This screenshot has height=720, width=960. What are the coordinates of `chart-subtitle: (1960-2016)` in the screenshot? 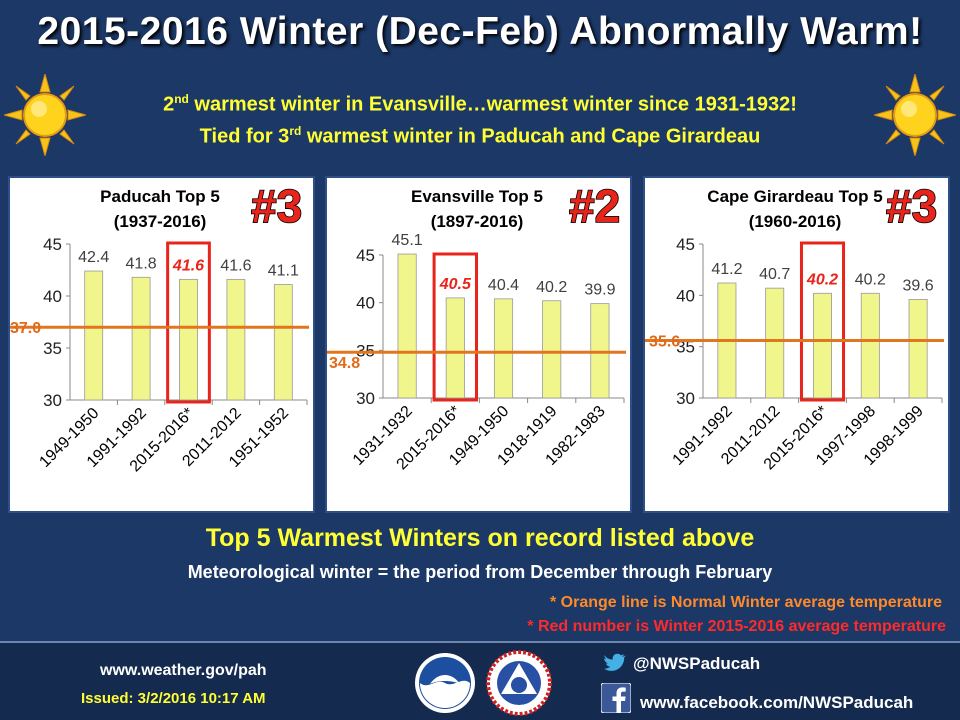 It's located at (795, 221).